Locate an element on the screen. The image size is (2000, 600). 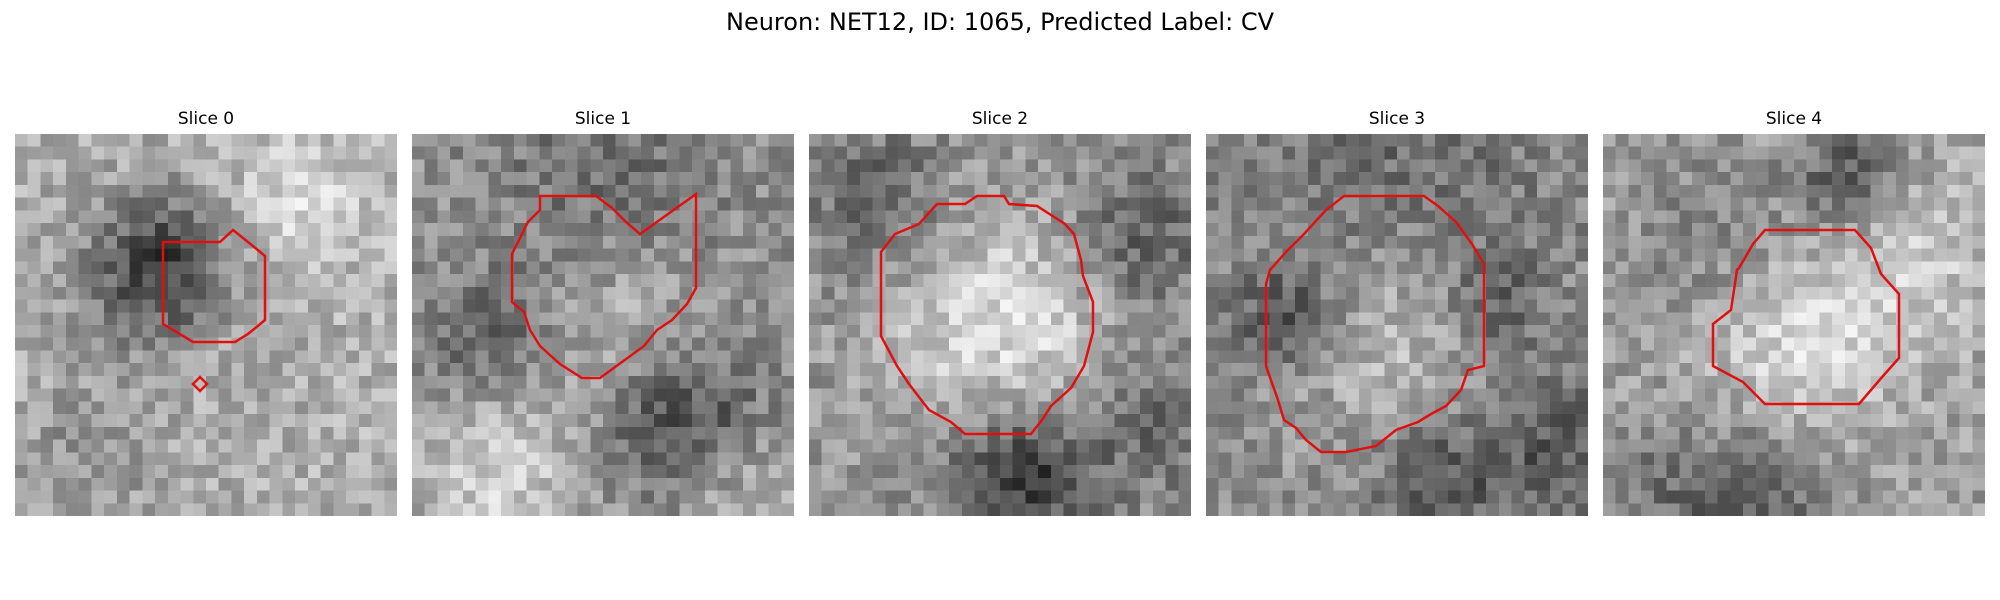
slice-title: Slice 1 is located at coordinates (603, 119).